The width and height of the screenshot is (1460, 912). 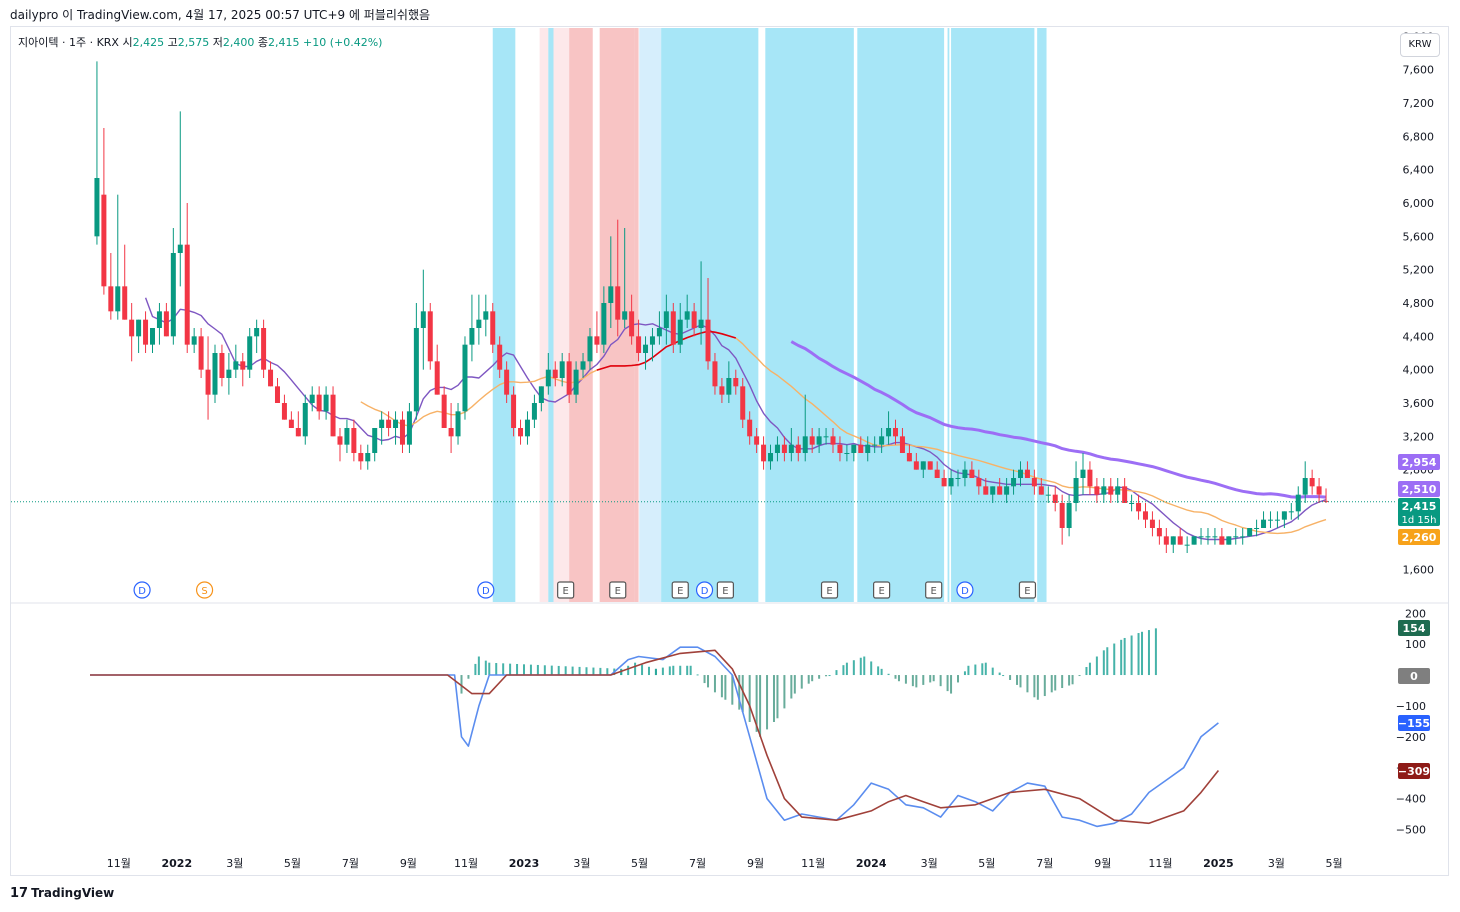 What do you see at coordinates (1420, 45) in the screenshot?
I see `currency-button: KRW` at bounding box center [1420, 45].